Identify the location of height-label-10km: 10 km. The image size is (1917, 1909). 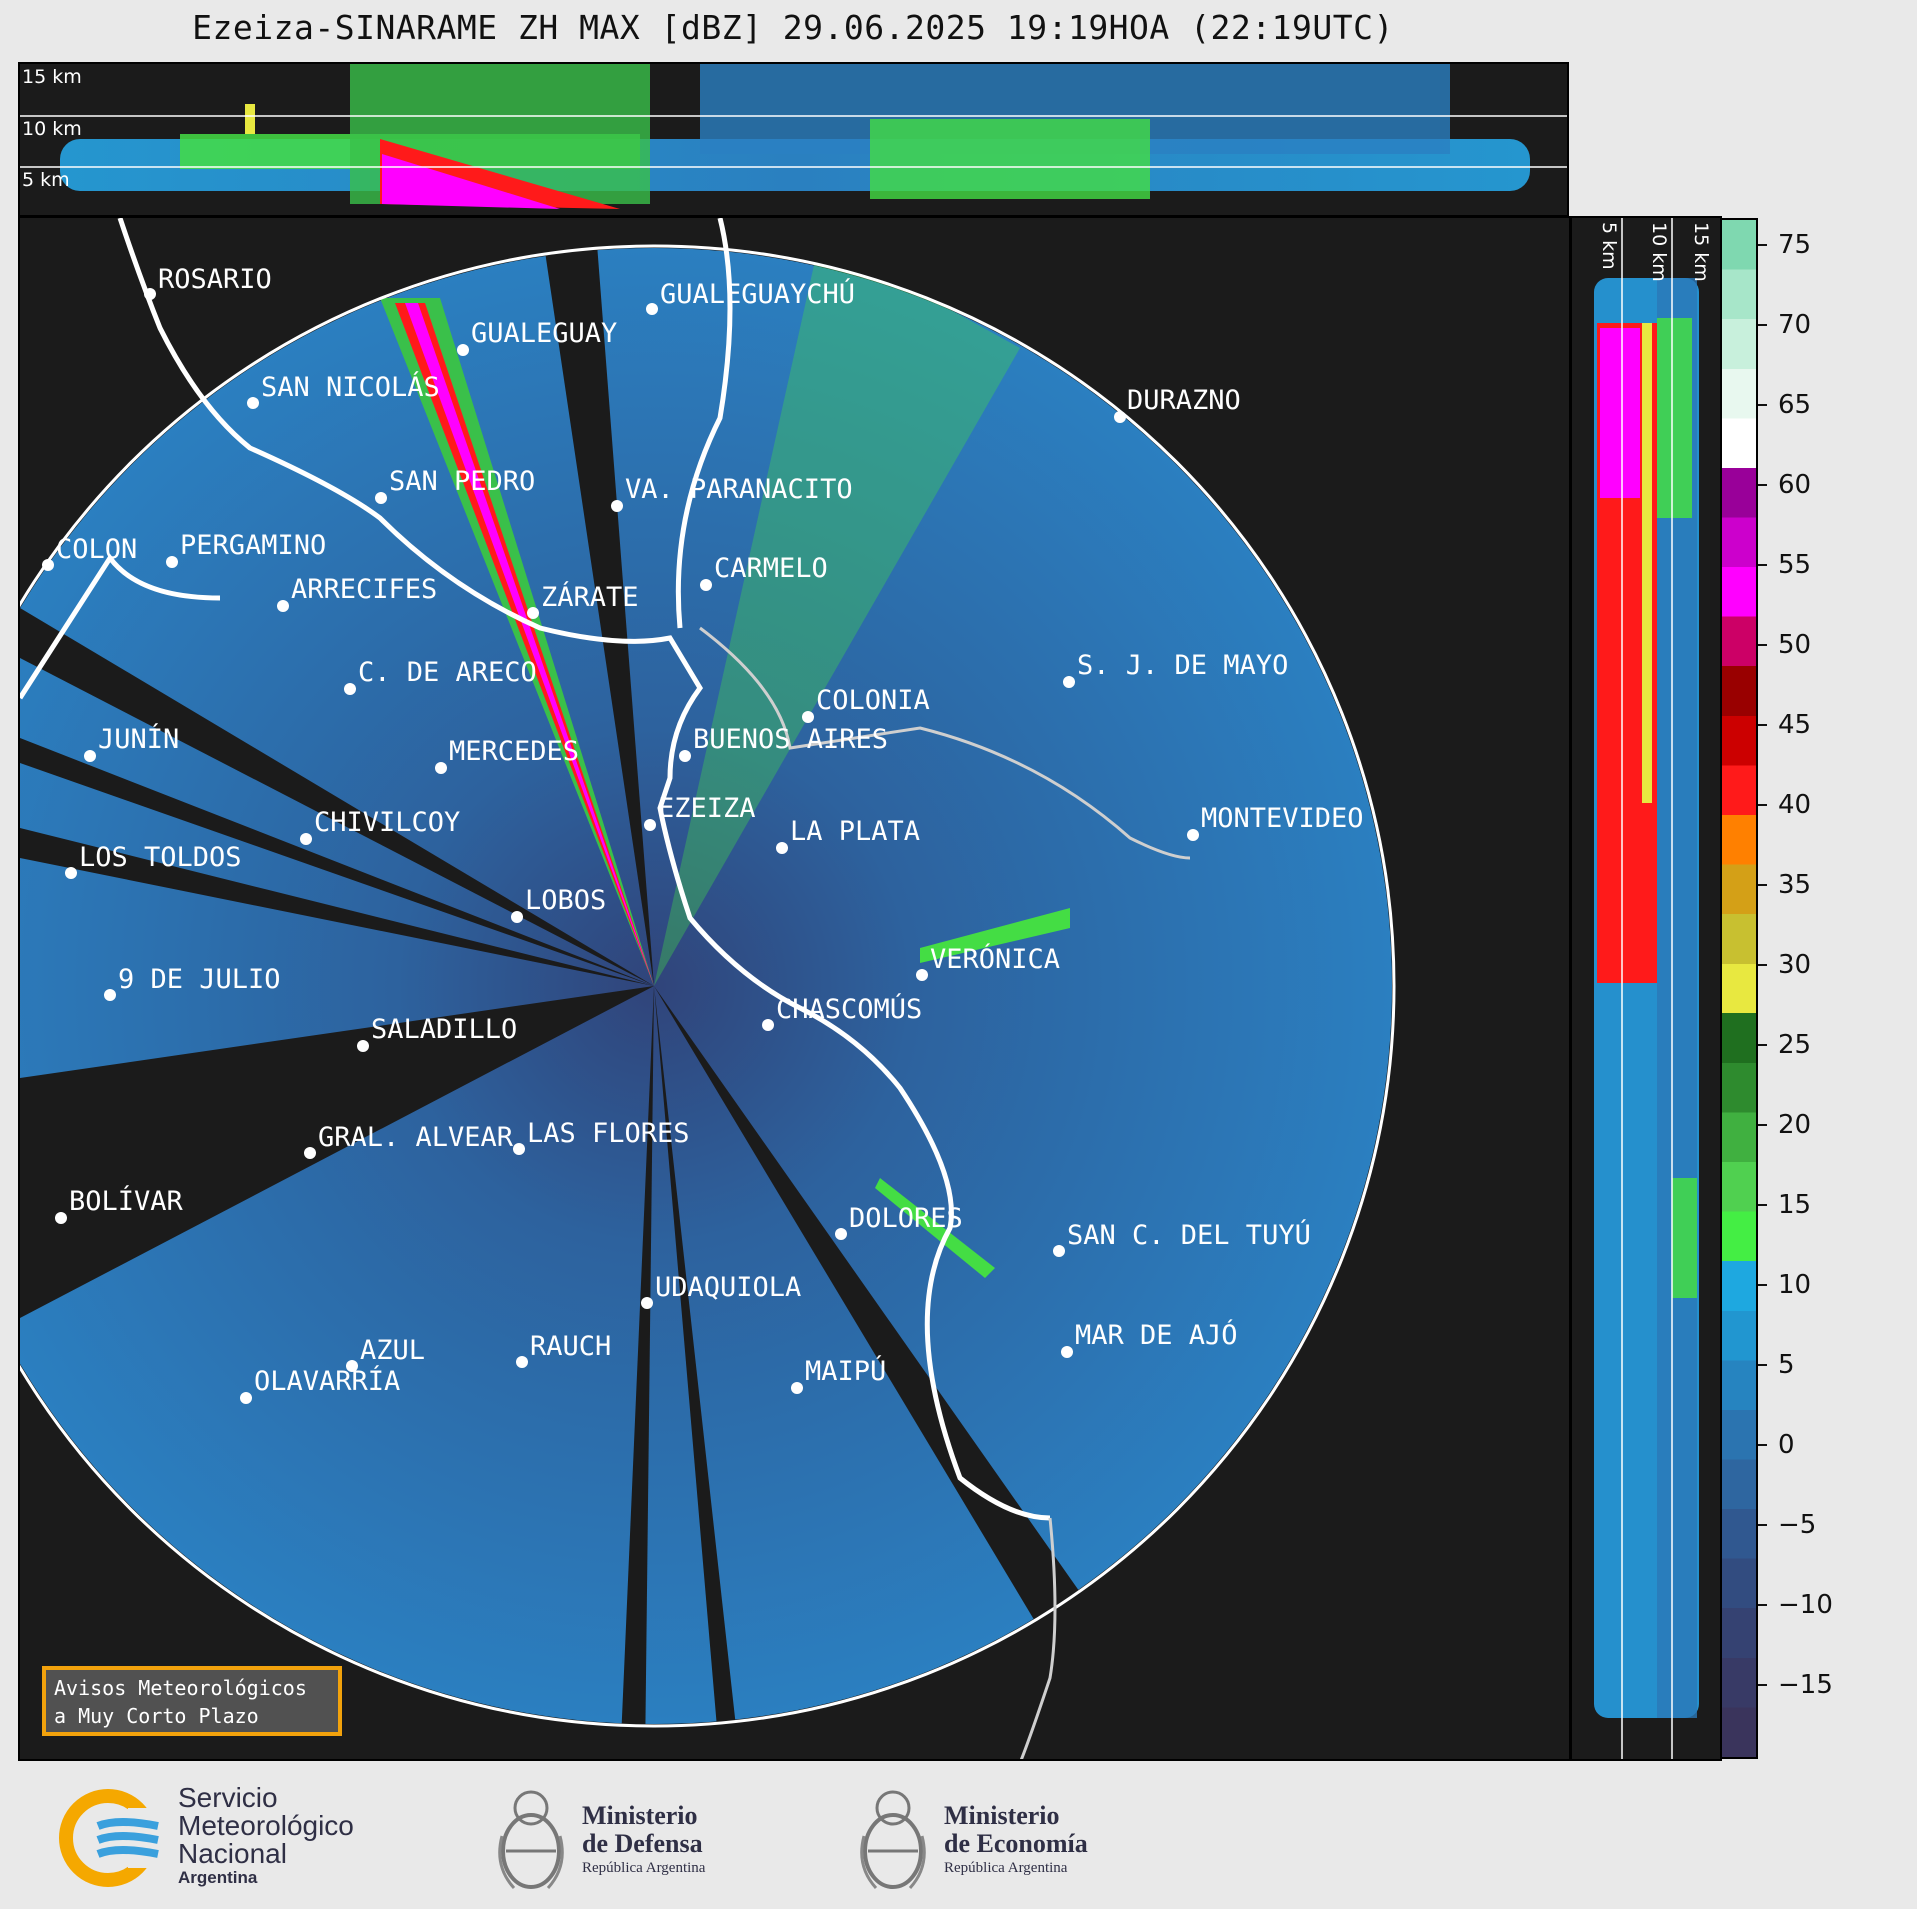
(52, 129).